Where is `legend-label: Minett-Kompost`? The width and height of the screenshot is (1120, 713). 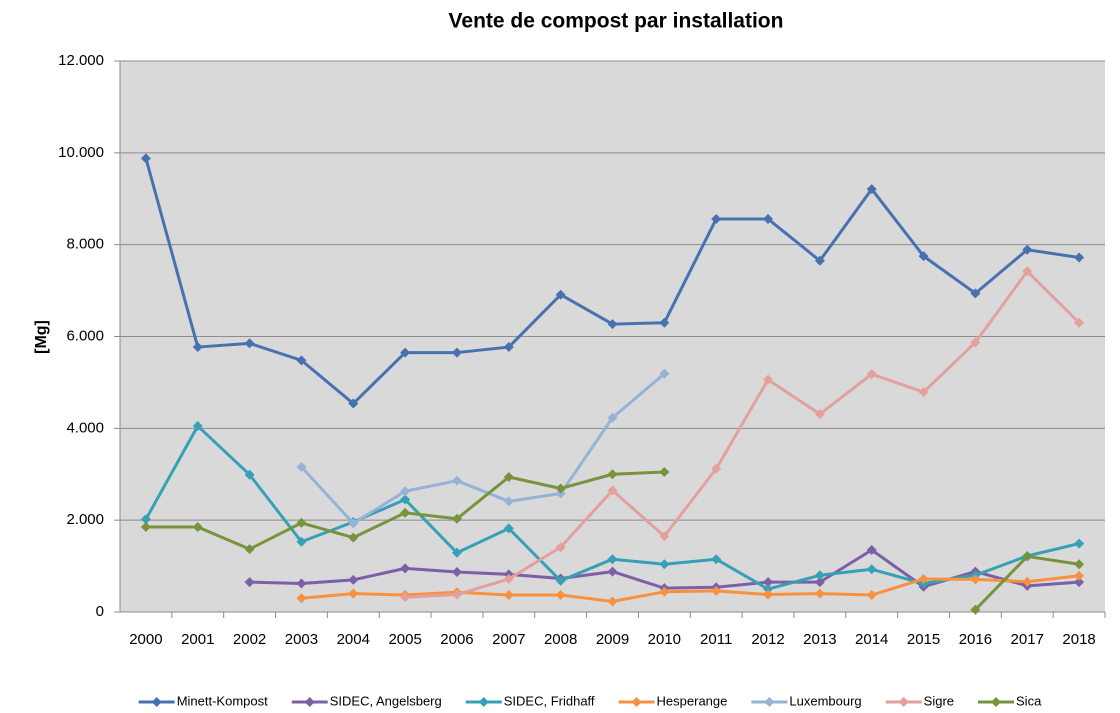 legend-label: Minett-Kompost is located at coordinates (222, 700).